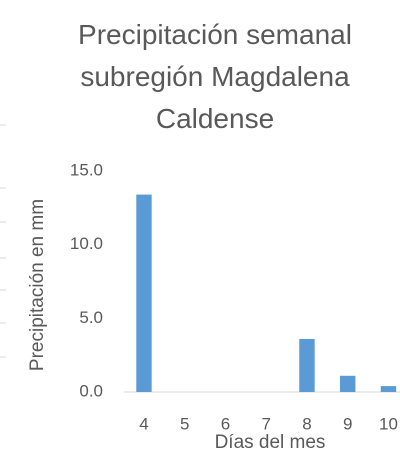 This screenshot has width=400, height=472. Describe the element at coordinates (388, 423) in the screenshot. I see `x-tick-label: 10` at that location.